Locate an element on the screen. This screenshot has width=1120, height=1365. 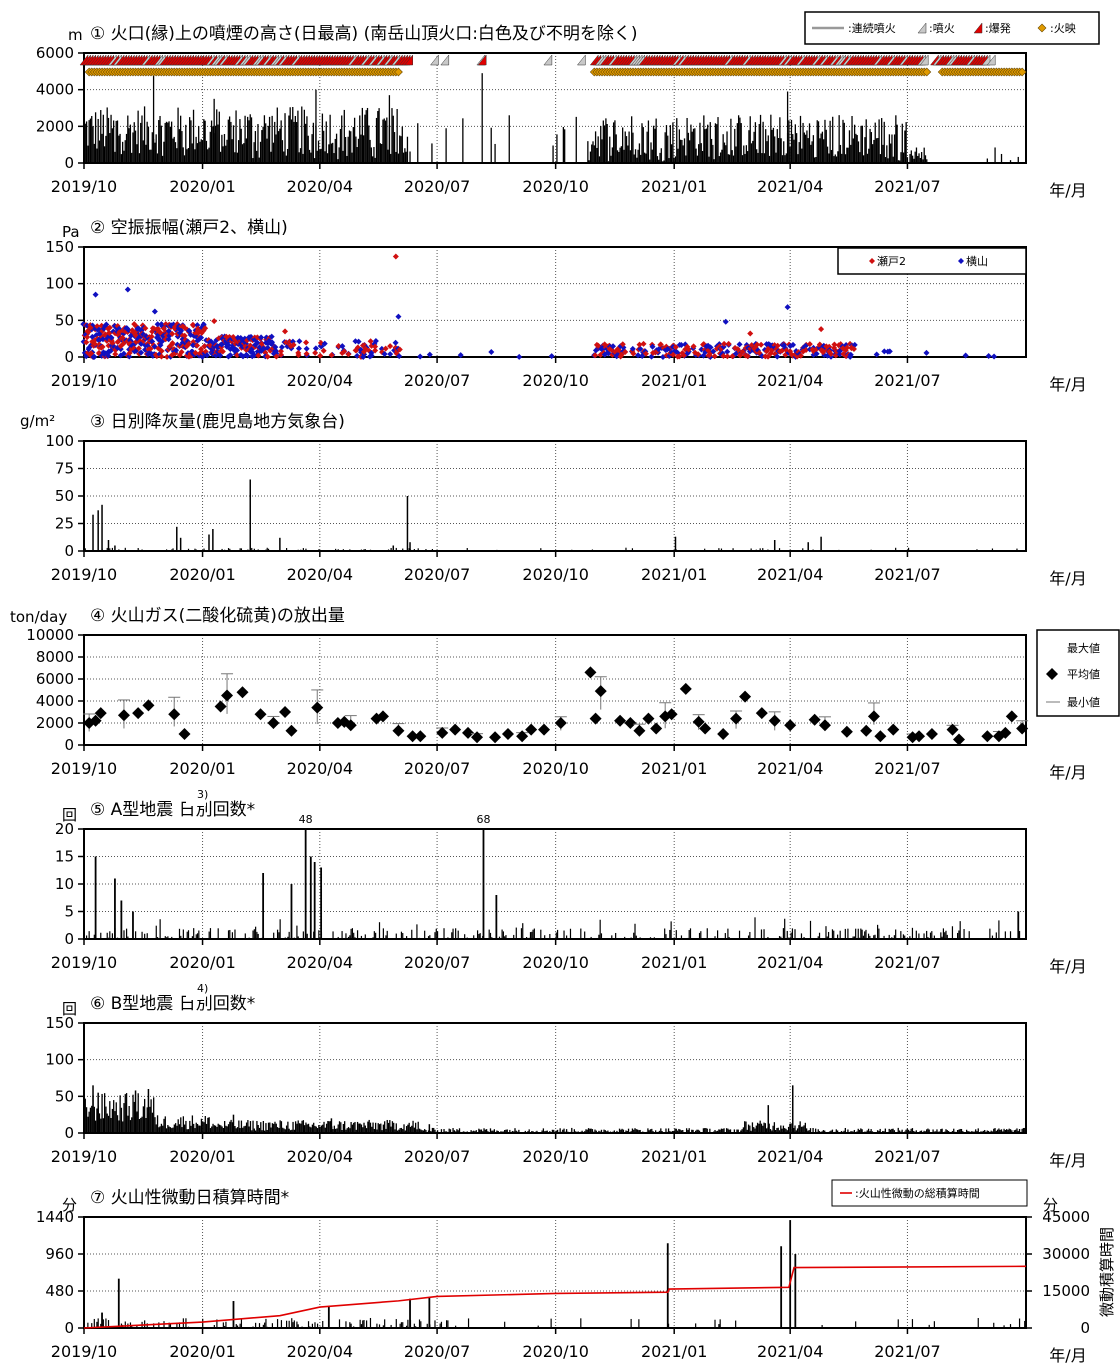
y-unit-label: m is located at coordinates (75, 35).